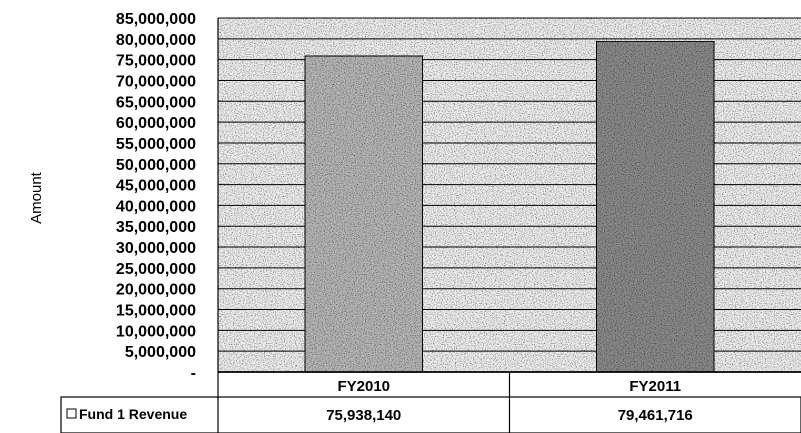 This screenshot has width=801, height=433. I want to click on y-tick-label: 60,000,000, so click(156, 123).